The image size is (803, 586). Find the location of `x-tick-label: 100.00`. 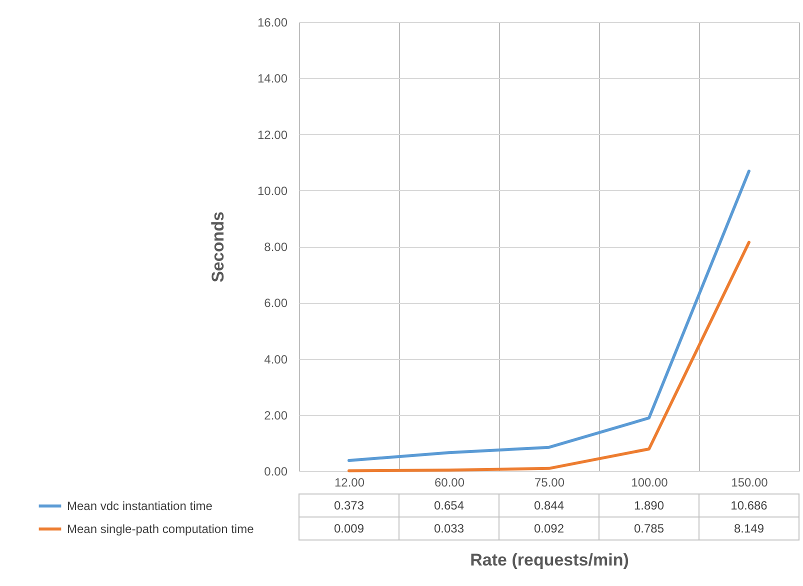

x-tick-label: 100.00 is located at coordinates (649, 483).